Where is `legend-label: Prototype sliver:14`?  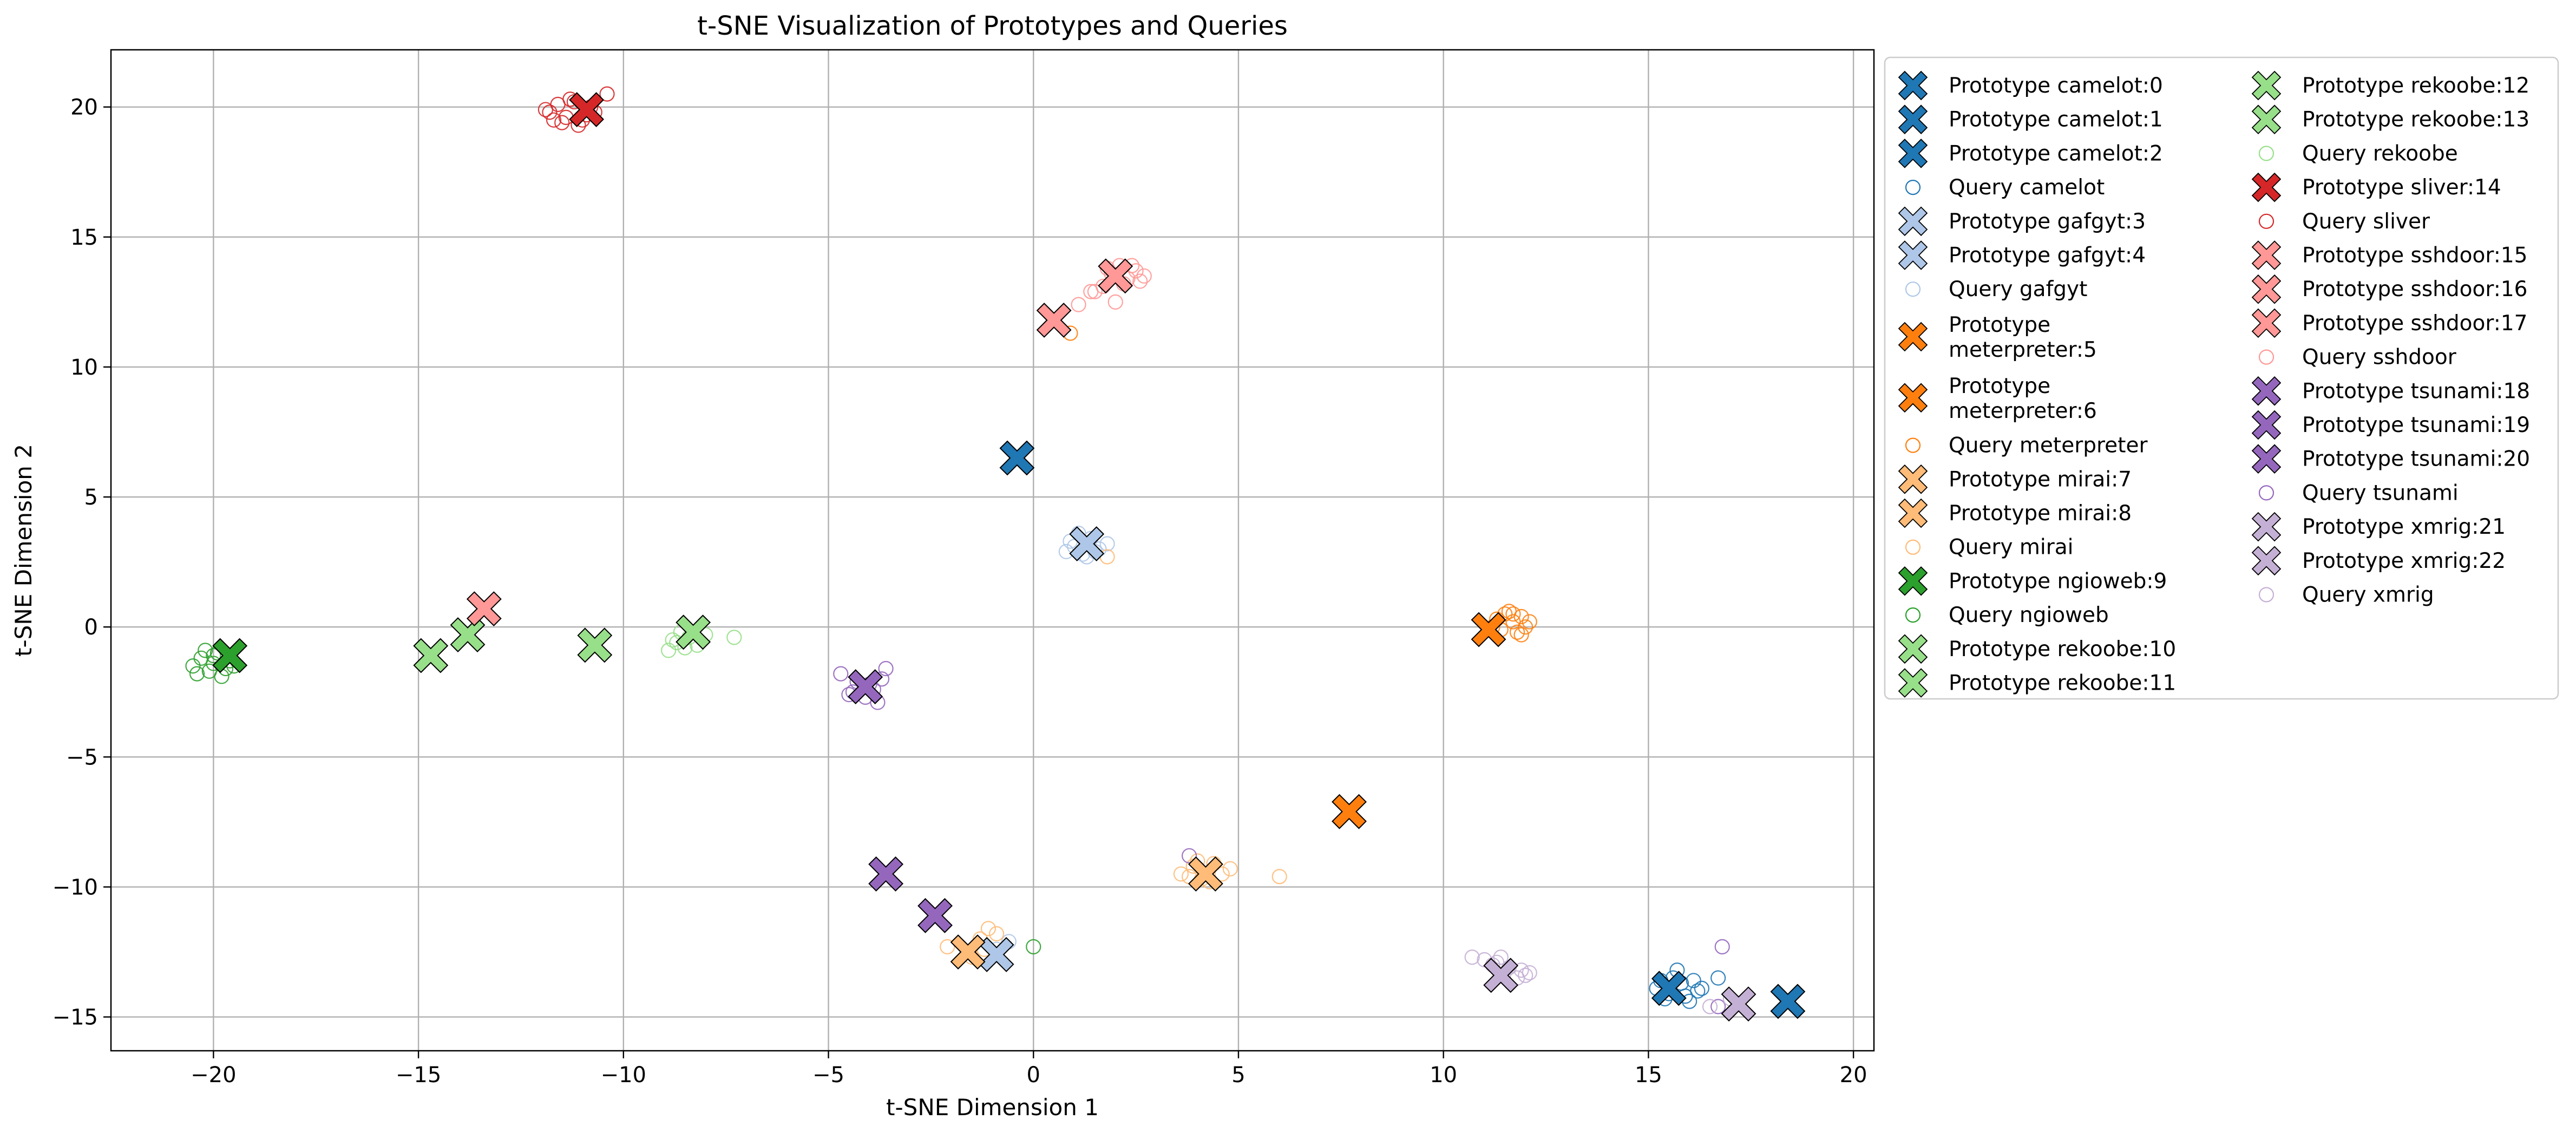
legend-label: Prototype sliver:14 is located at coordinates (2402, 187).